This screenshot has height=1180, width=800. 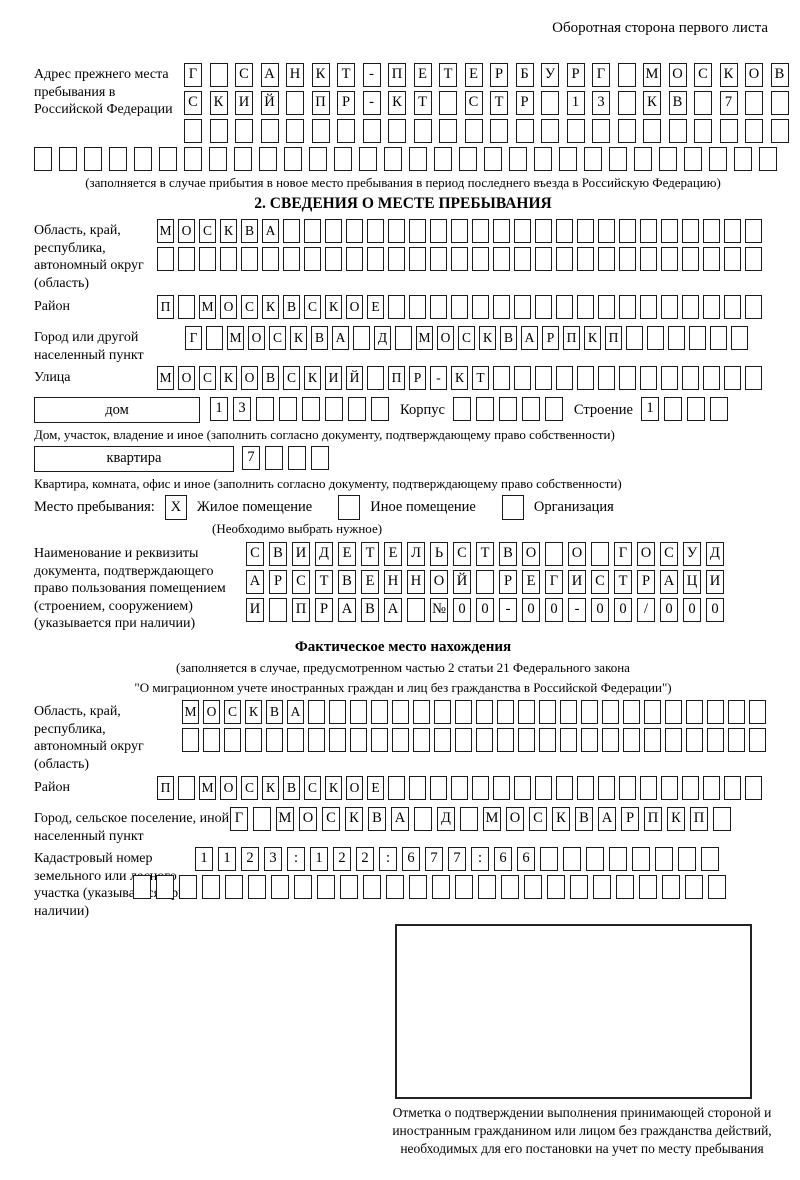 I want to click on char-cell: Ц, so click(x=692, y=582).